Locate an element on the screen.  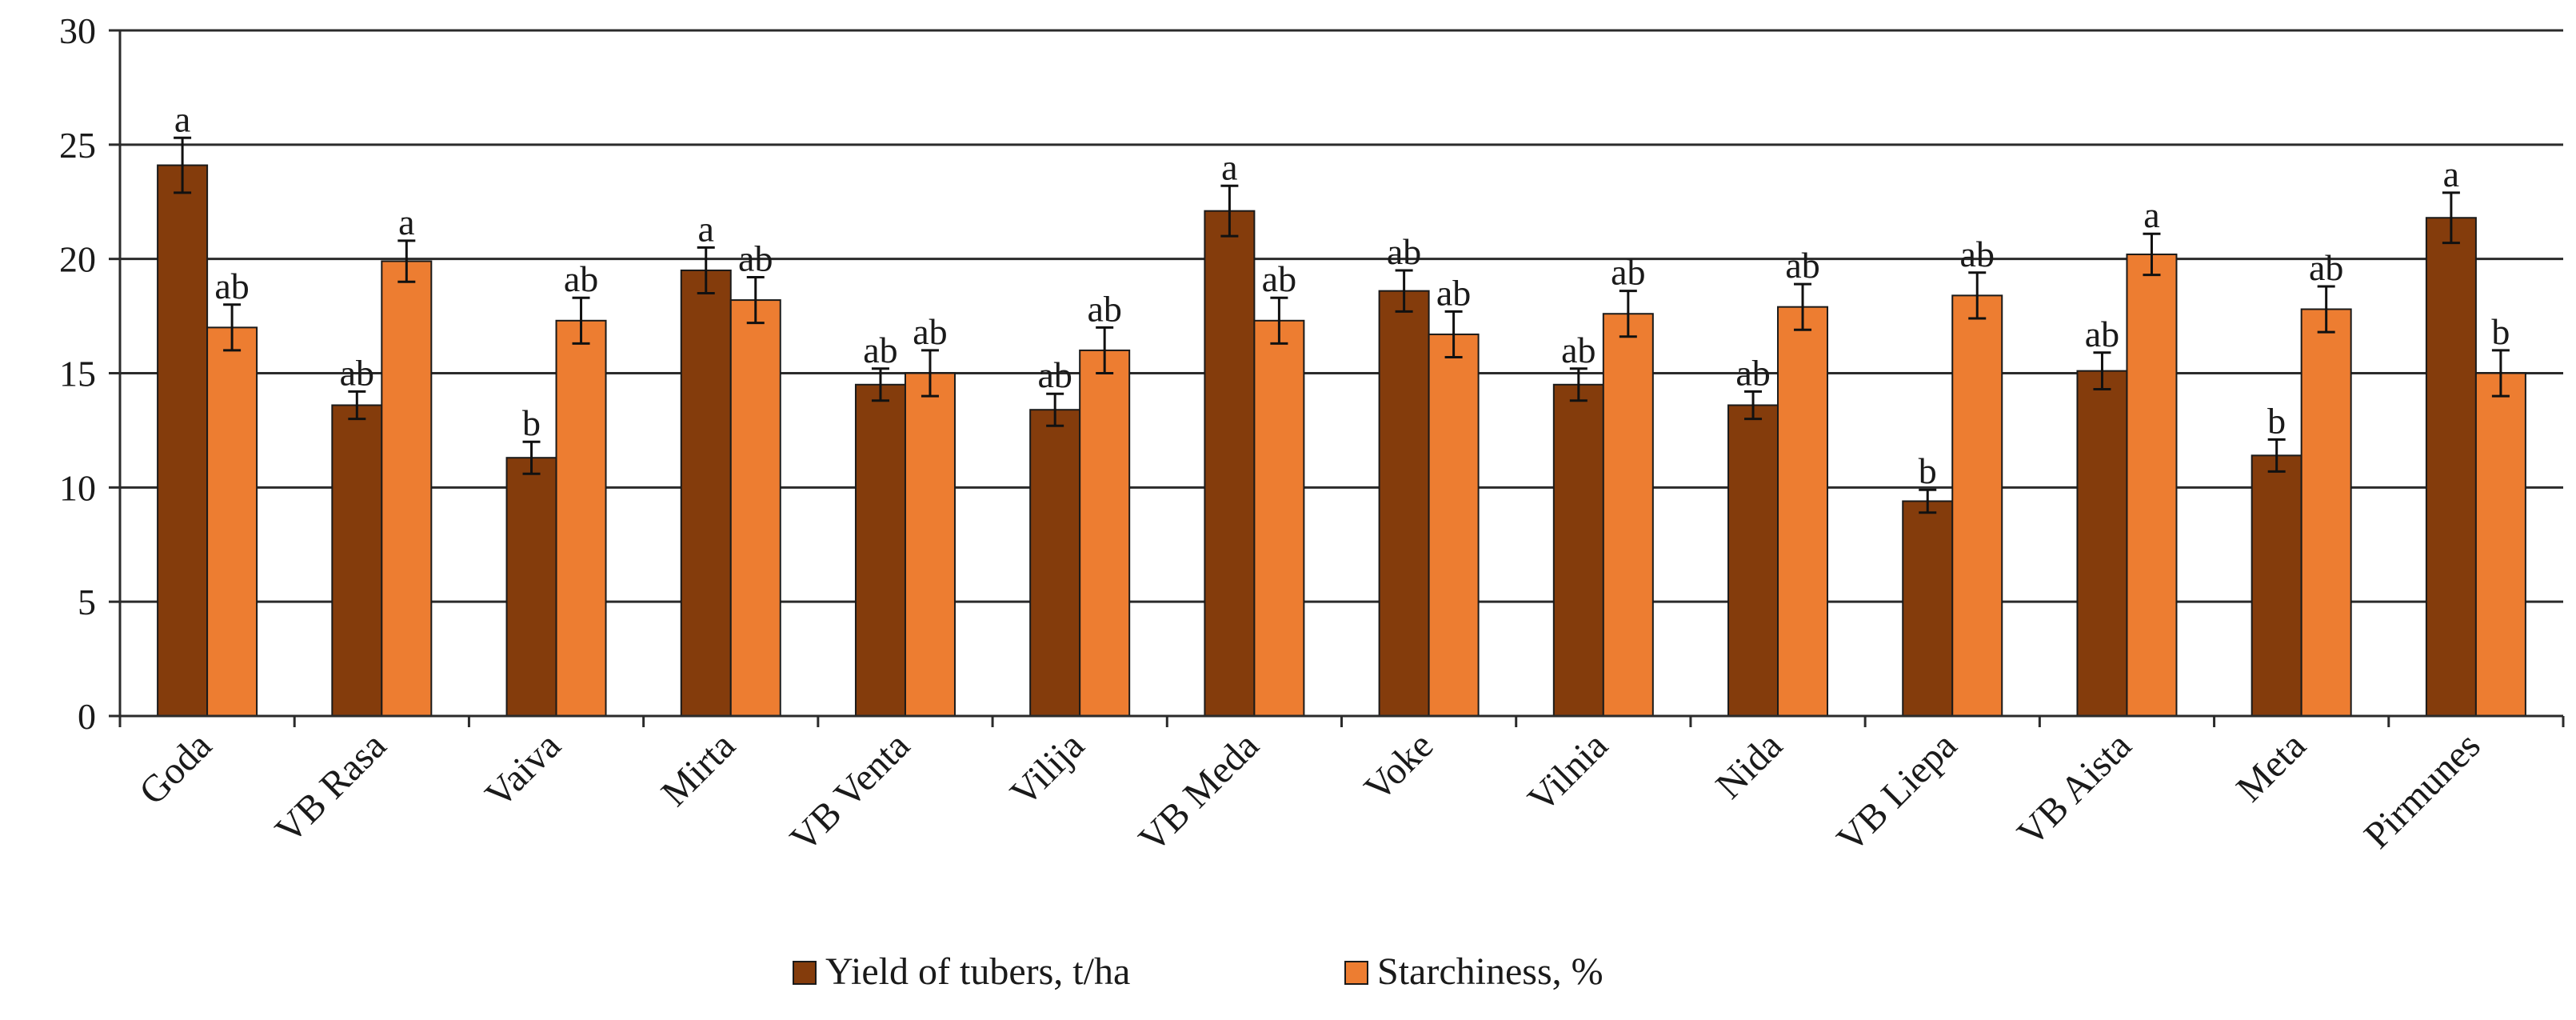
x-category-label: Mirta is located at coordinates (698, 769).